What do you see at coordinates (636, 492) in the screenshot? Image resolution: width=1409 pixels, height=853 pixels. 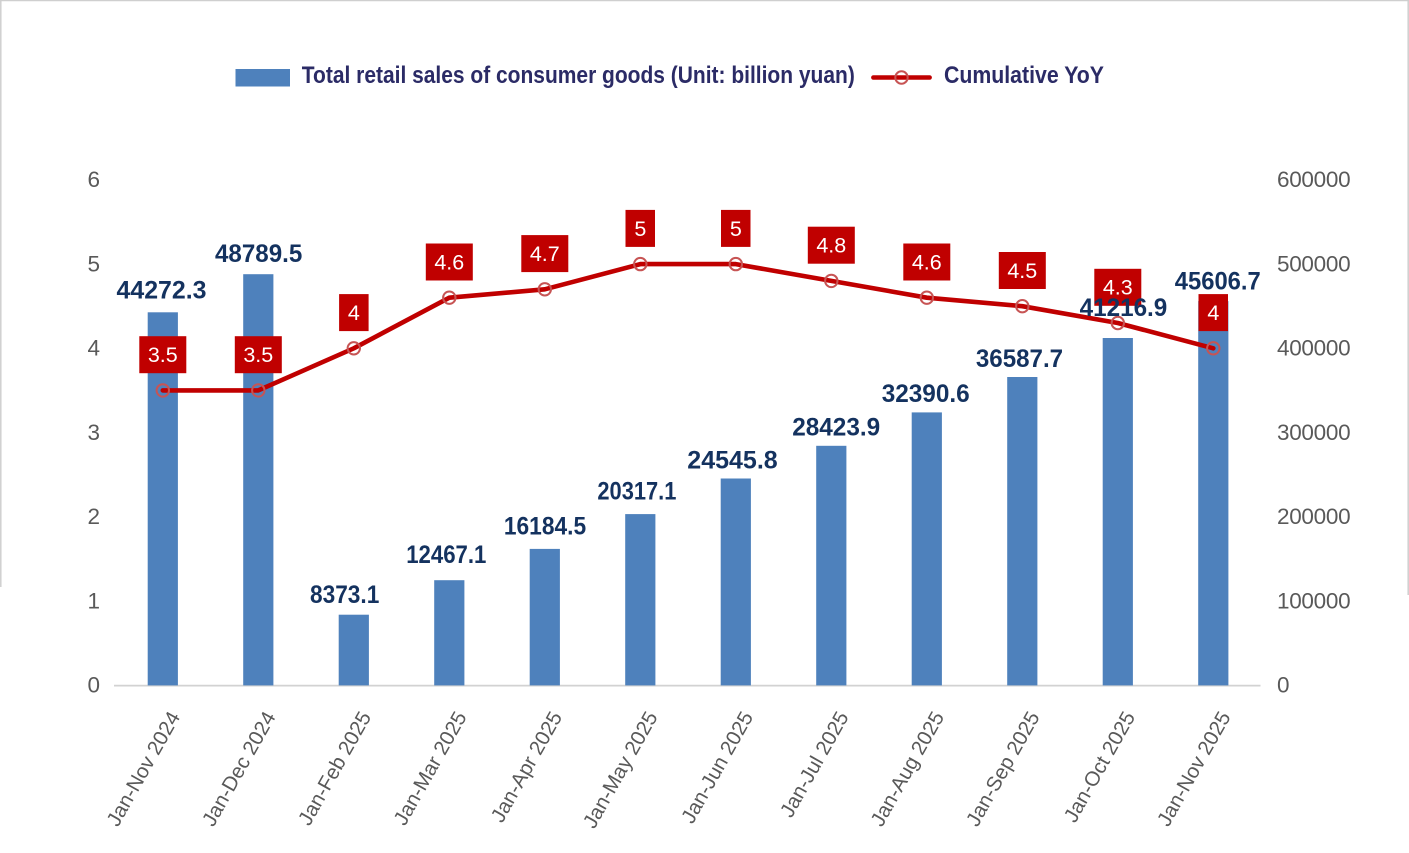 I see `svg-text: 20317.1` at bounding box center [636, 492].